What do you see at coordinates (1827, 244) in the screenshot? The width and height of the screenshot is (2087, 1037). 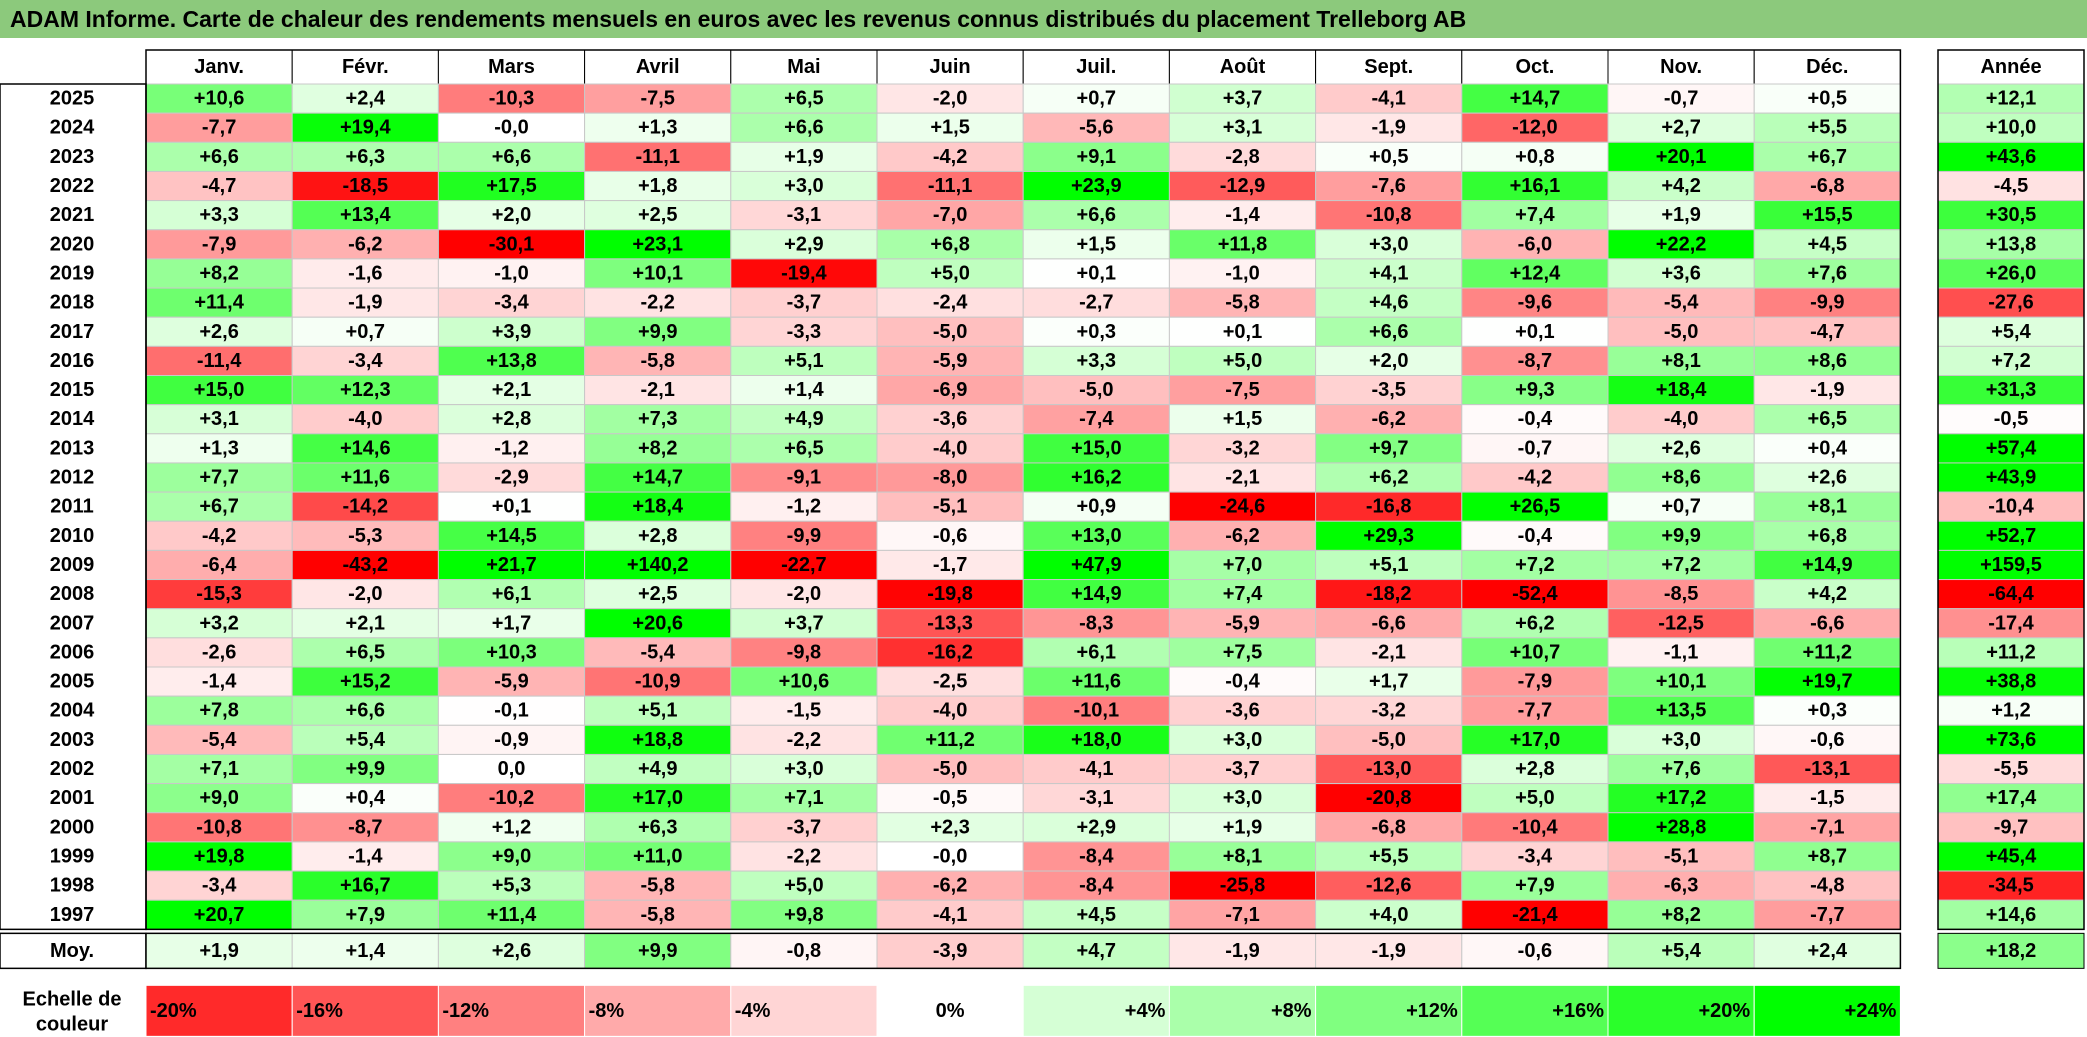 I see `heatmap-cell-value: +4,5` at bounding box center [1827, 244].